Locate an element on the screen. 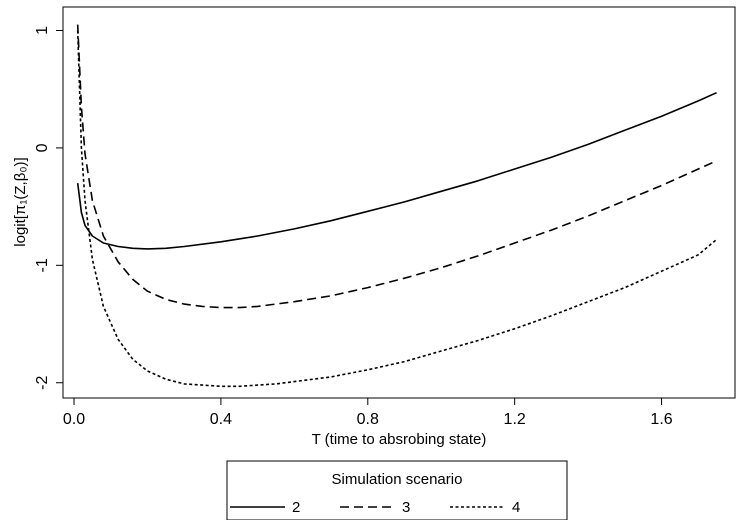  x-tick-label: 0.4 is located at coordinates (221, 419).